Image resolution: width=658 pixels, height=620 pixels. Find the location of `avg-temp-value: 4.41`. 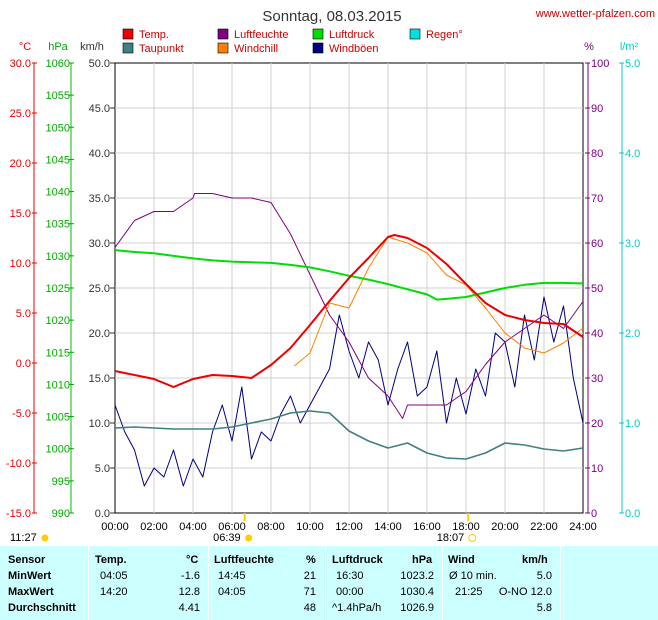

avg-temp-value: 4.41 is located at coordinates (189, 608).